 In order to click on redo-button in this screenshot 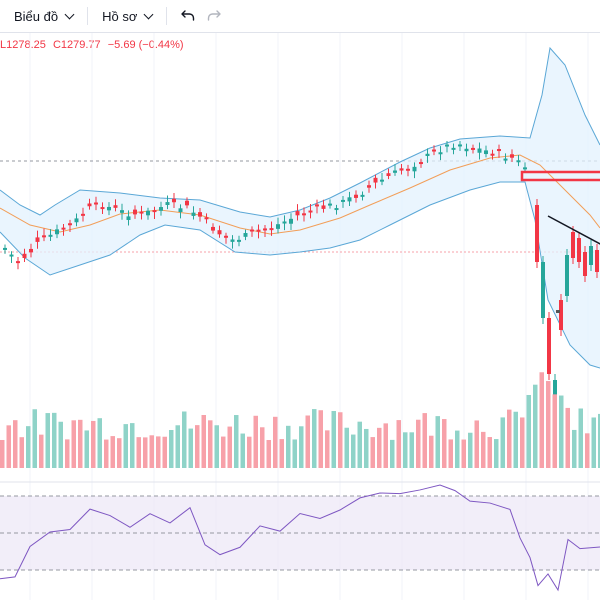, I will do `click(214, 16)`.